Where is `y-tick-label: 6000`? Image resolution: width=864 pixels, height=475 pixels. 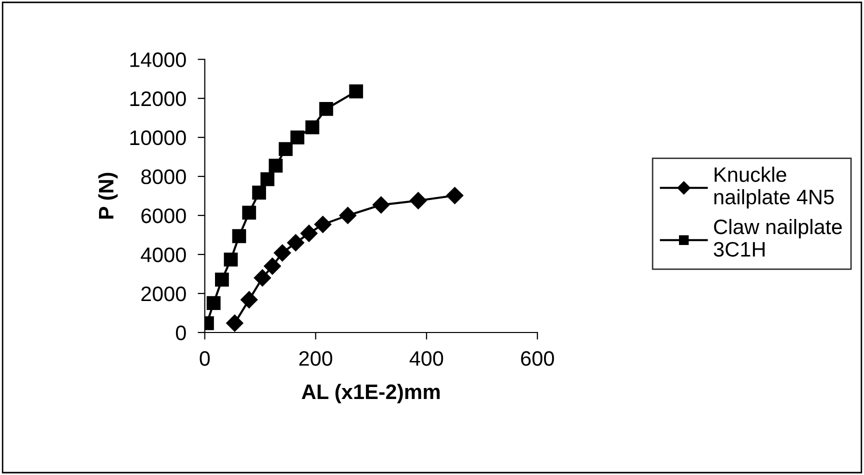
y-tick-label: 6000 is located at coordinates (163, 216).